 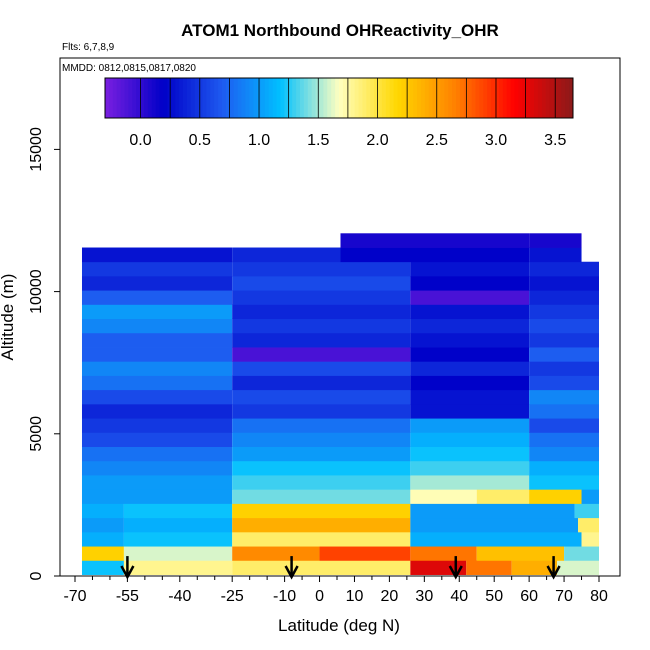 What do you see at coordinates (74, 596) in the screenshot?
I see `x-tick-label: -70` at bounding box center [74, 596].